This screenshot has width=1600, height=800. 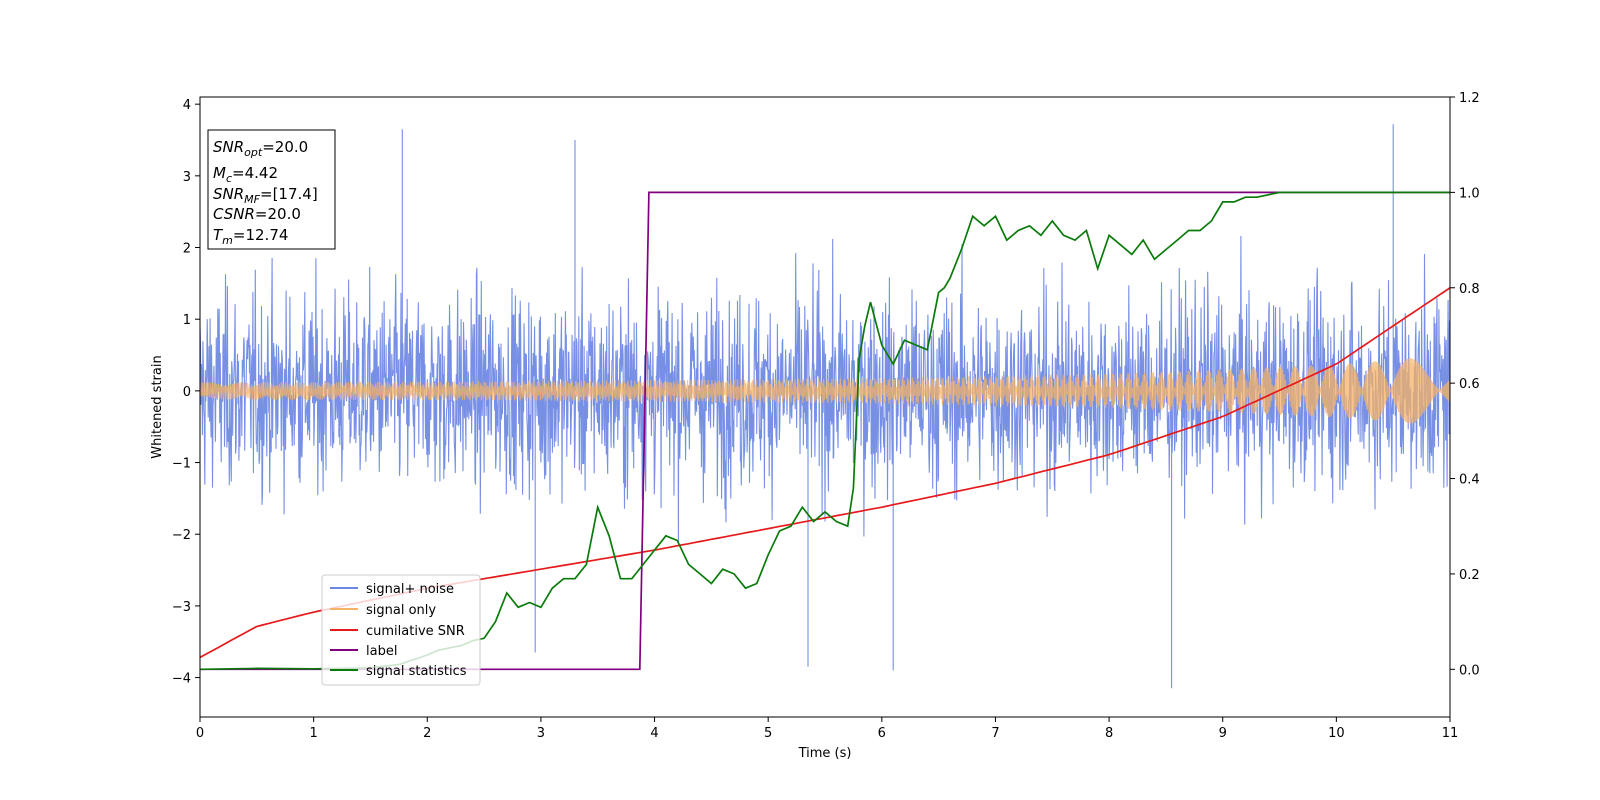 I want to click on x-tick-label: 8, so click(x=1109, y=733).